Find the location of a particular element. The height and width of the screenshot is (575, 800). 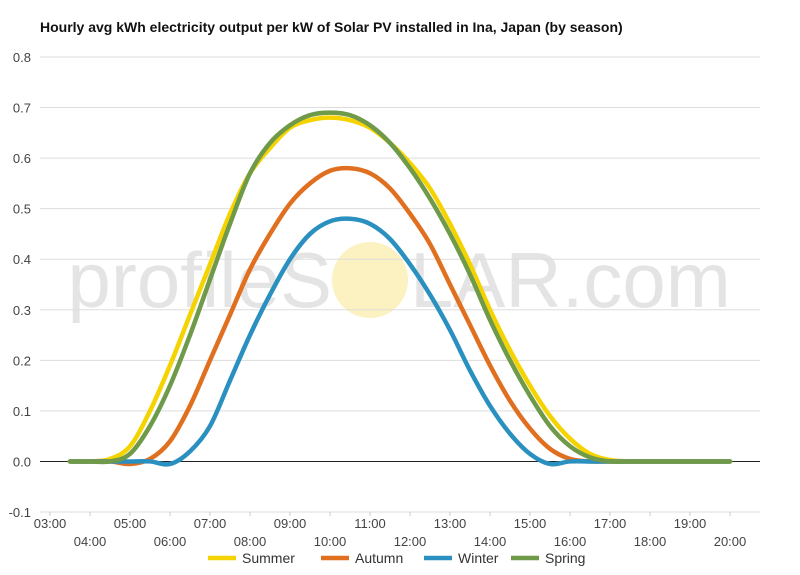

y-tick-label: 0.4 is located at coordinates (22, 259).